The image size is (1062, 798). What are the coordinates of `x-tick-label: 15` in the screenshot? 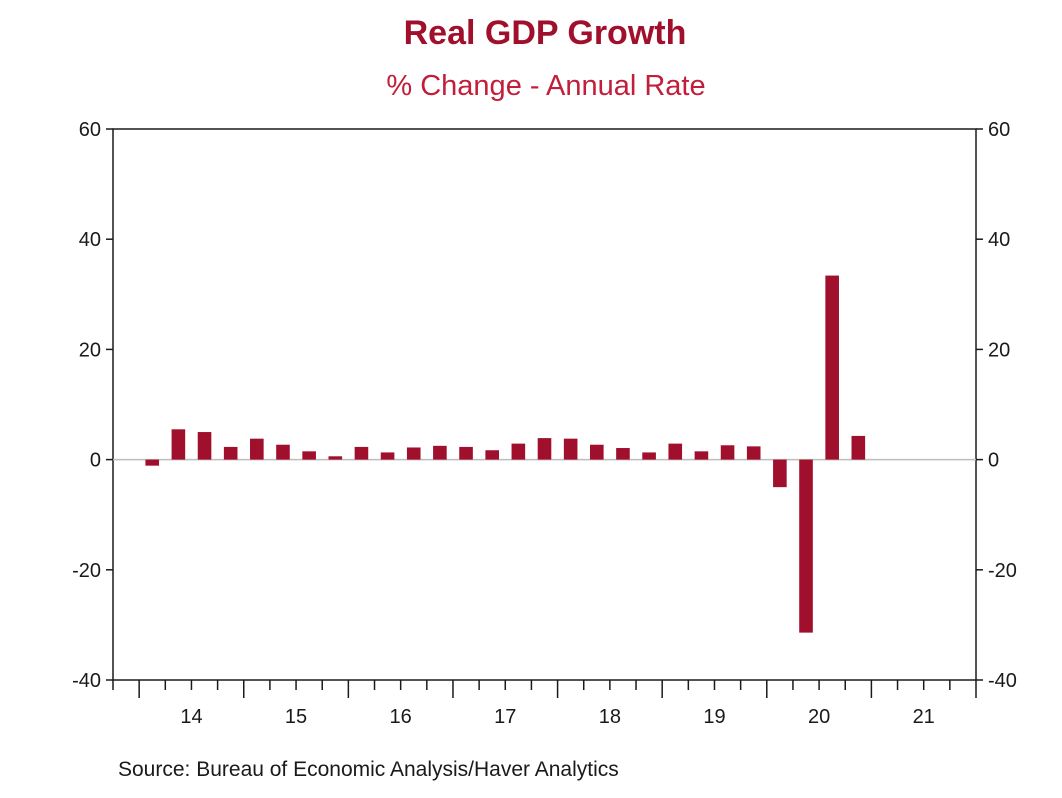 It's located at (296, 717).